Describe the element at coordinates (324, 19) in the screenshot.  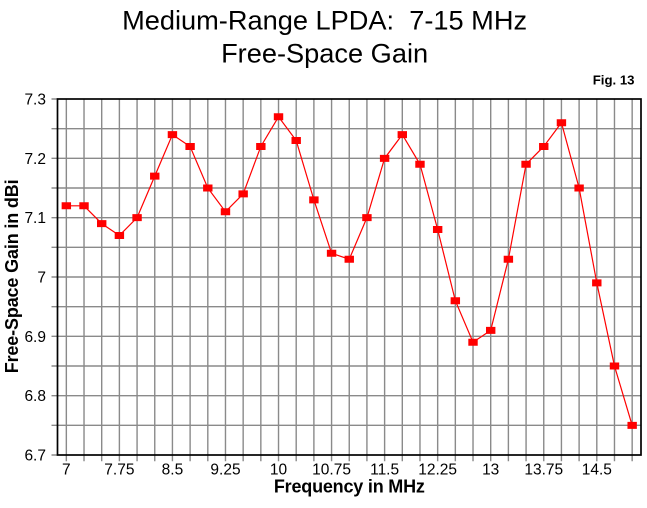
I see `svg-text: Medium-Range LPDA: 7-15 MHz` at that location.